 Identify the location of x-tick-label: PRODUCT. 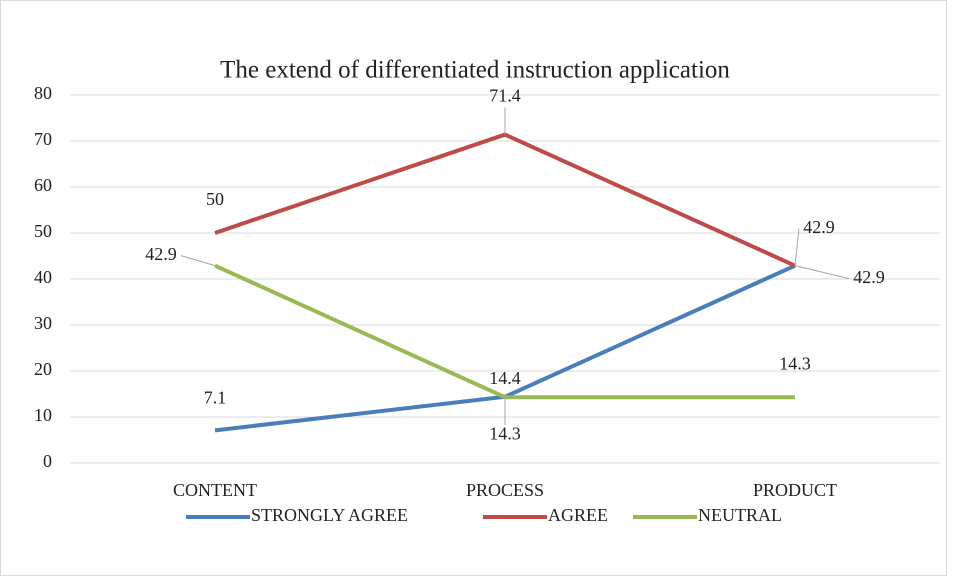
(795, 490).